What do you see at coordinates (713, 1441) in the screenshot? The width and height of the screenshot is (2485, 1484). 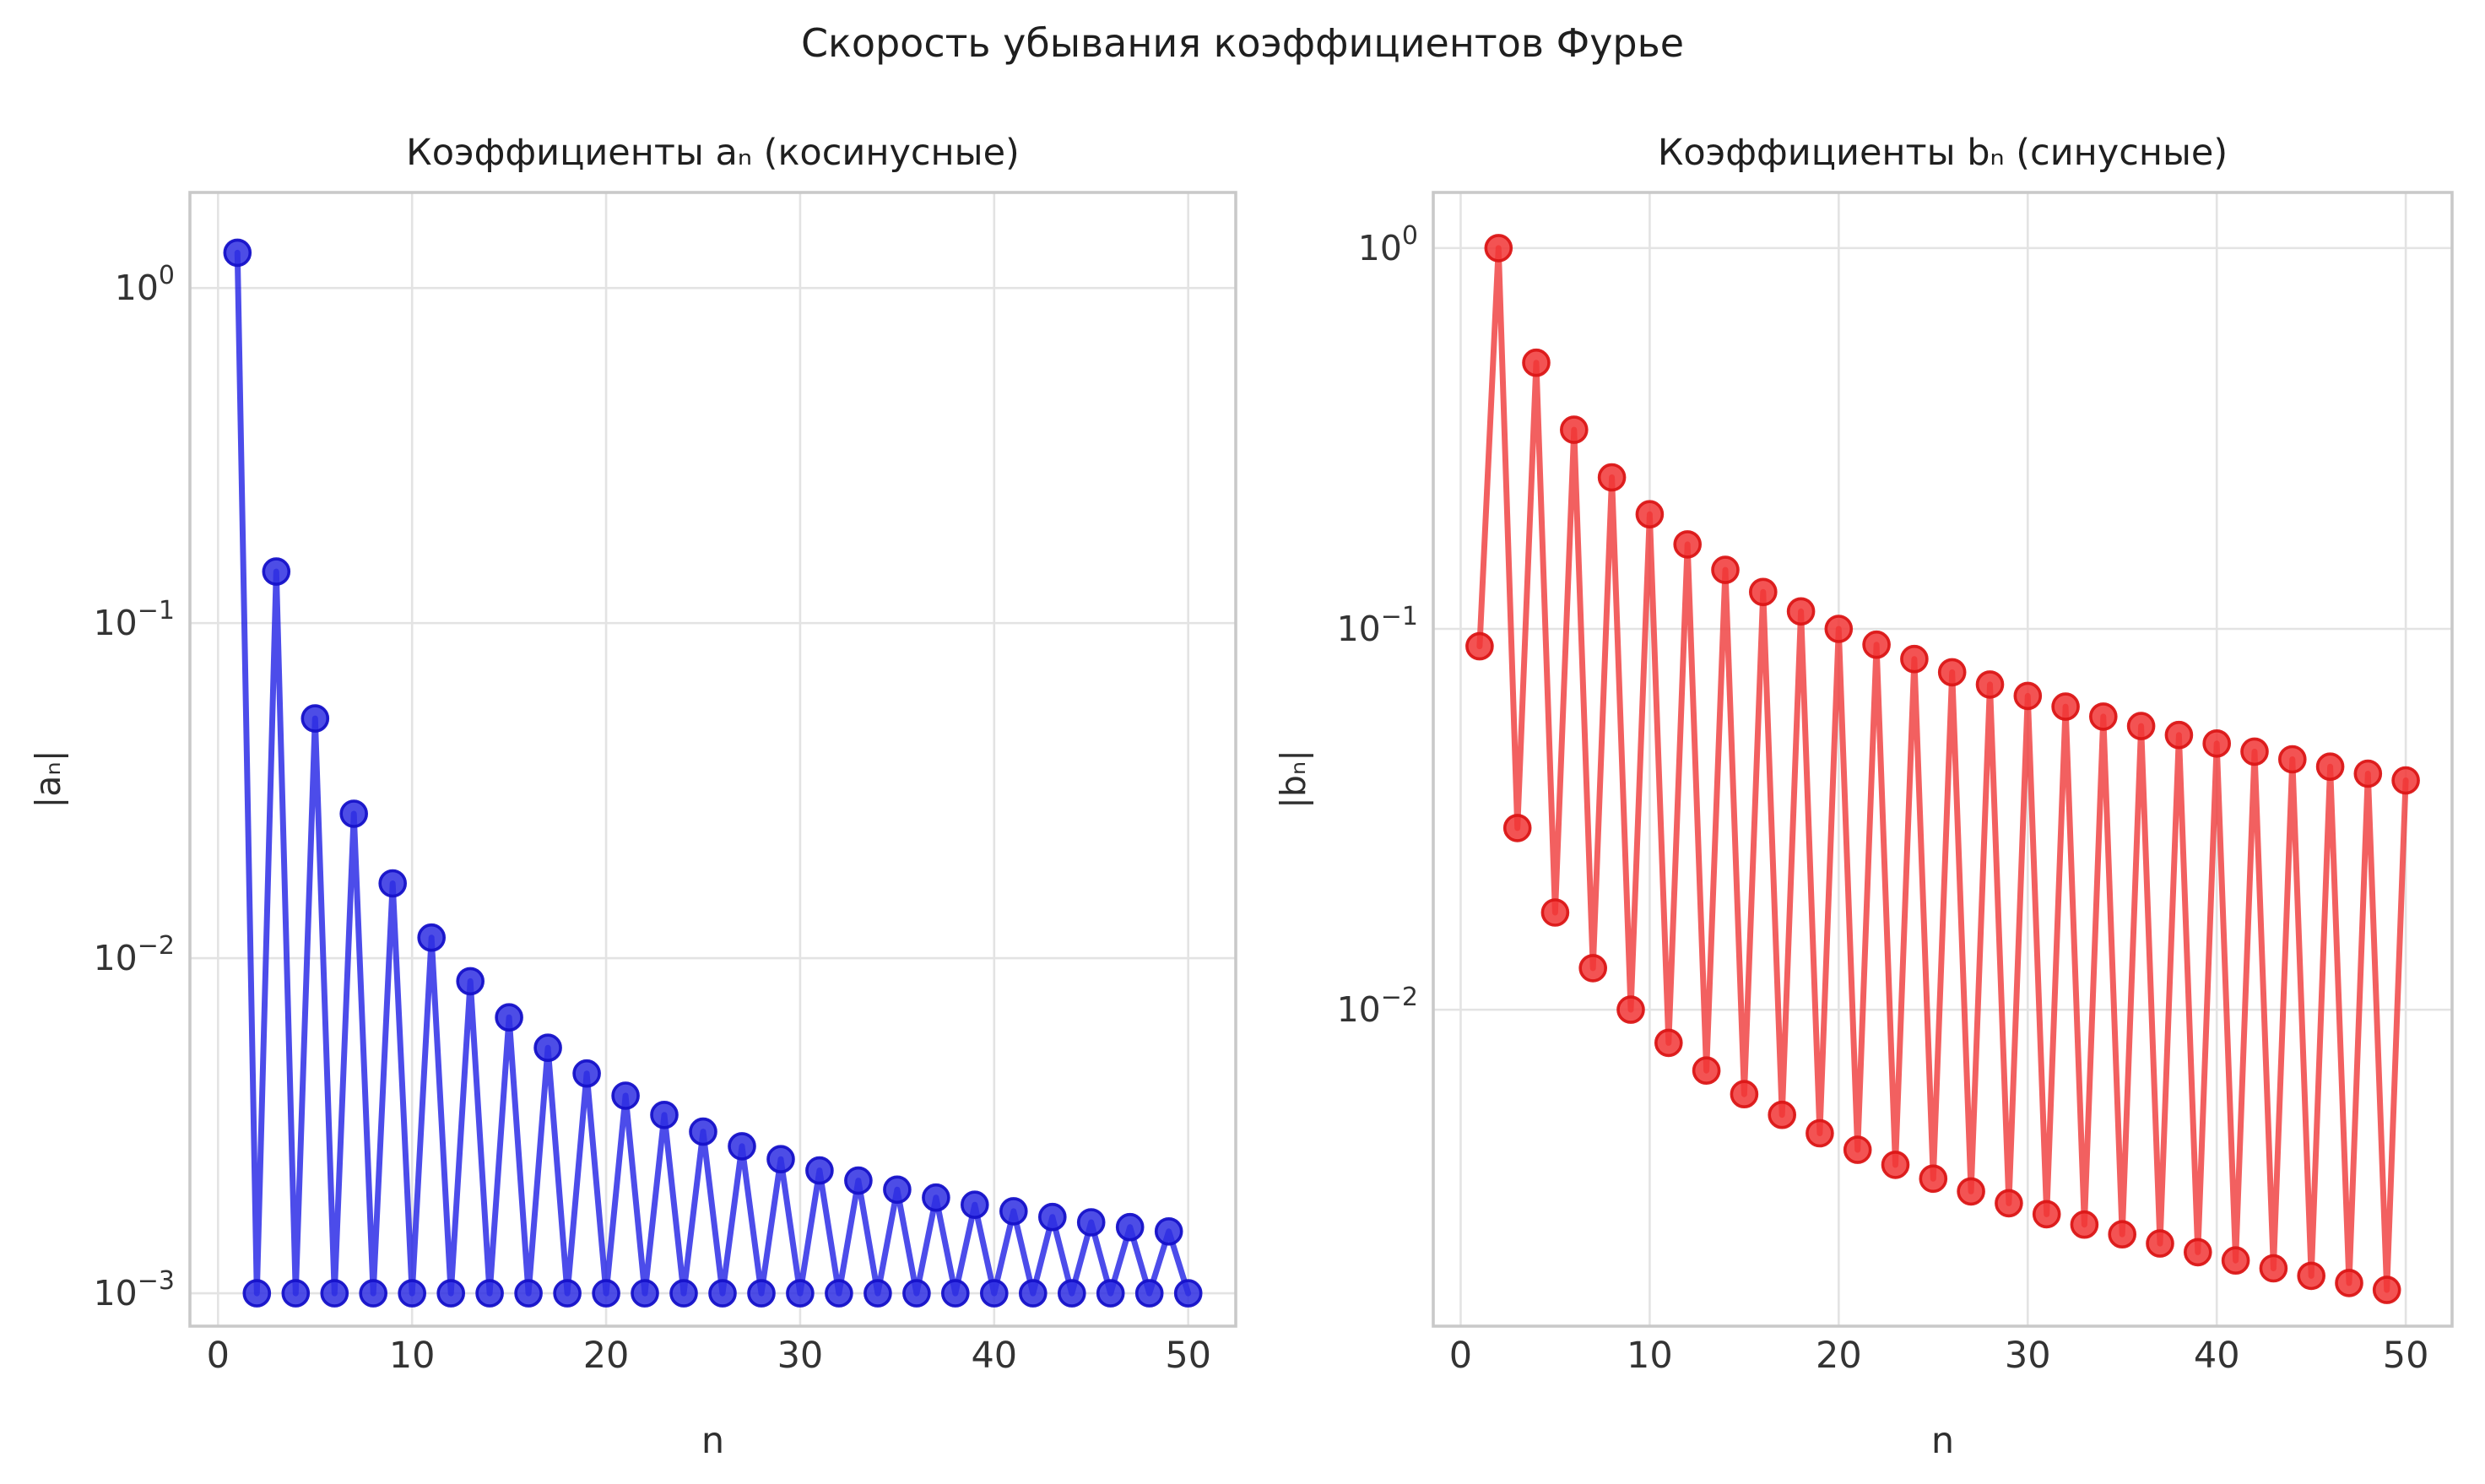 I see `left-x-axis-label: n` at bounding box center [713, 1441].